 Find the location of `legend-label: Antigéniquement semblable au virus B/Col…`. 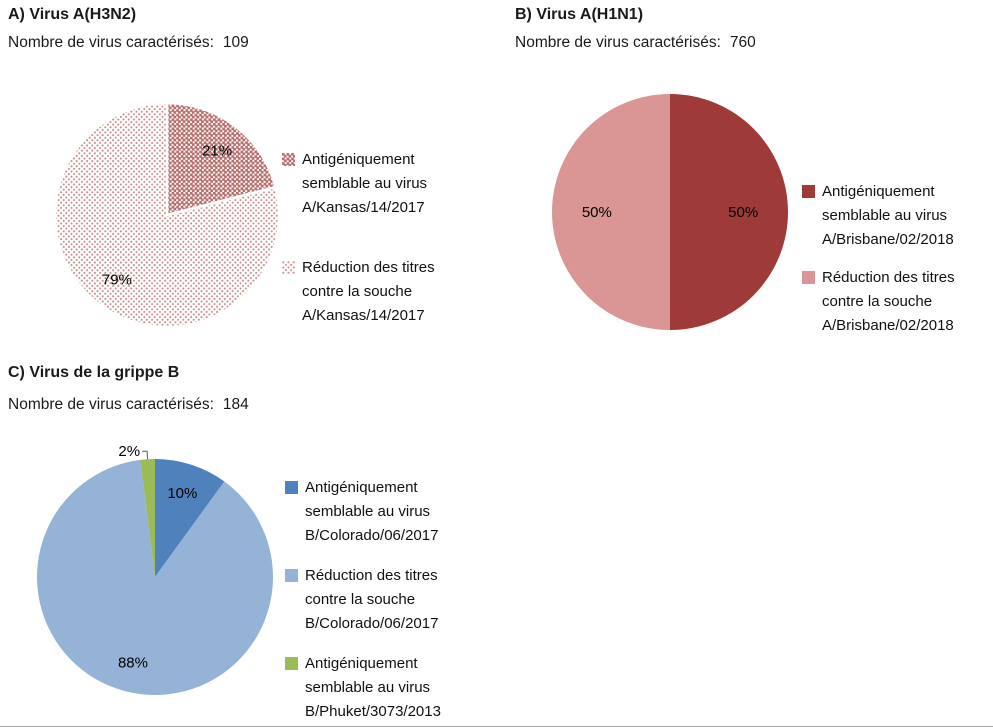

legend-label: Antigéniquement semblable au virus B/Col… is located at coordinates (372, 511).